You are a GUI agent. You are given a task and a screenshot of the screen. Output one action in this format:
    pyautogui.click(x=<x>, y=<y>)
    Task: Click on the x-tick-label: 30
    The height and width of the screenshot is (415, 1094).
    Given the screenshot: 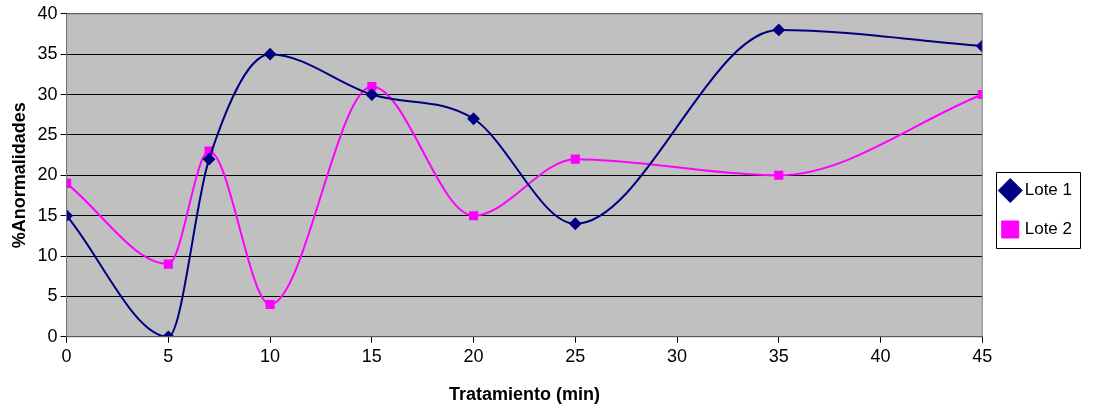 What is the action you would take?
    pyautogui.click(x=677, y=355)
    